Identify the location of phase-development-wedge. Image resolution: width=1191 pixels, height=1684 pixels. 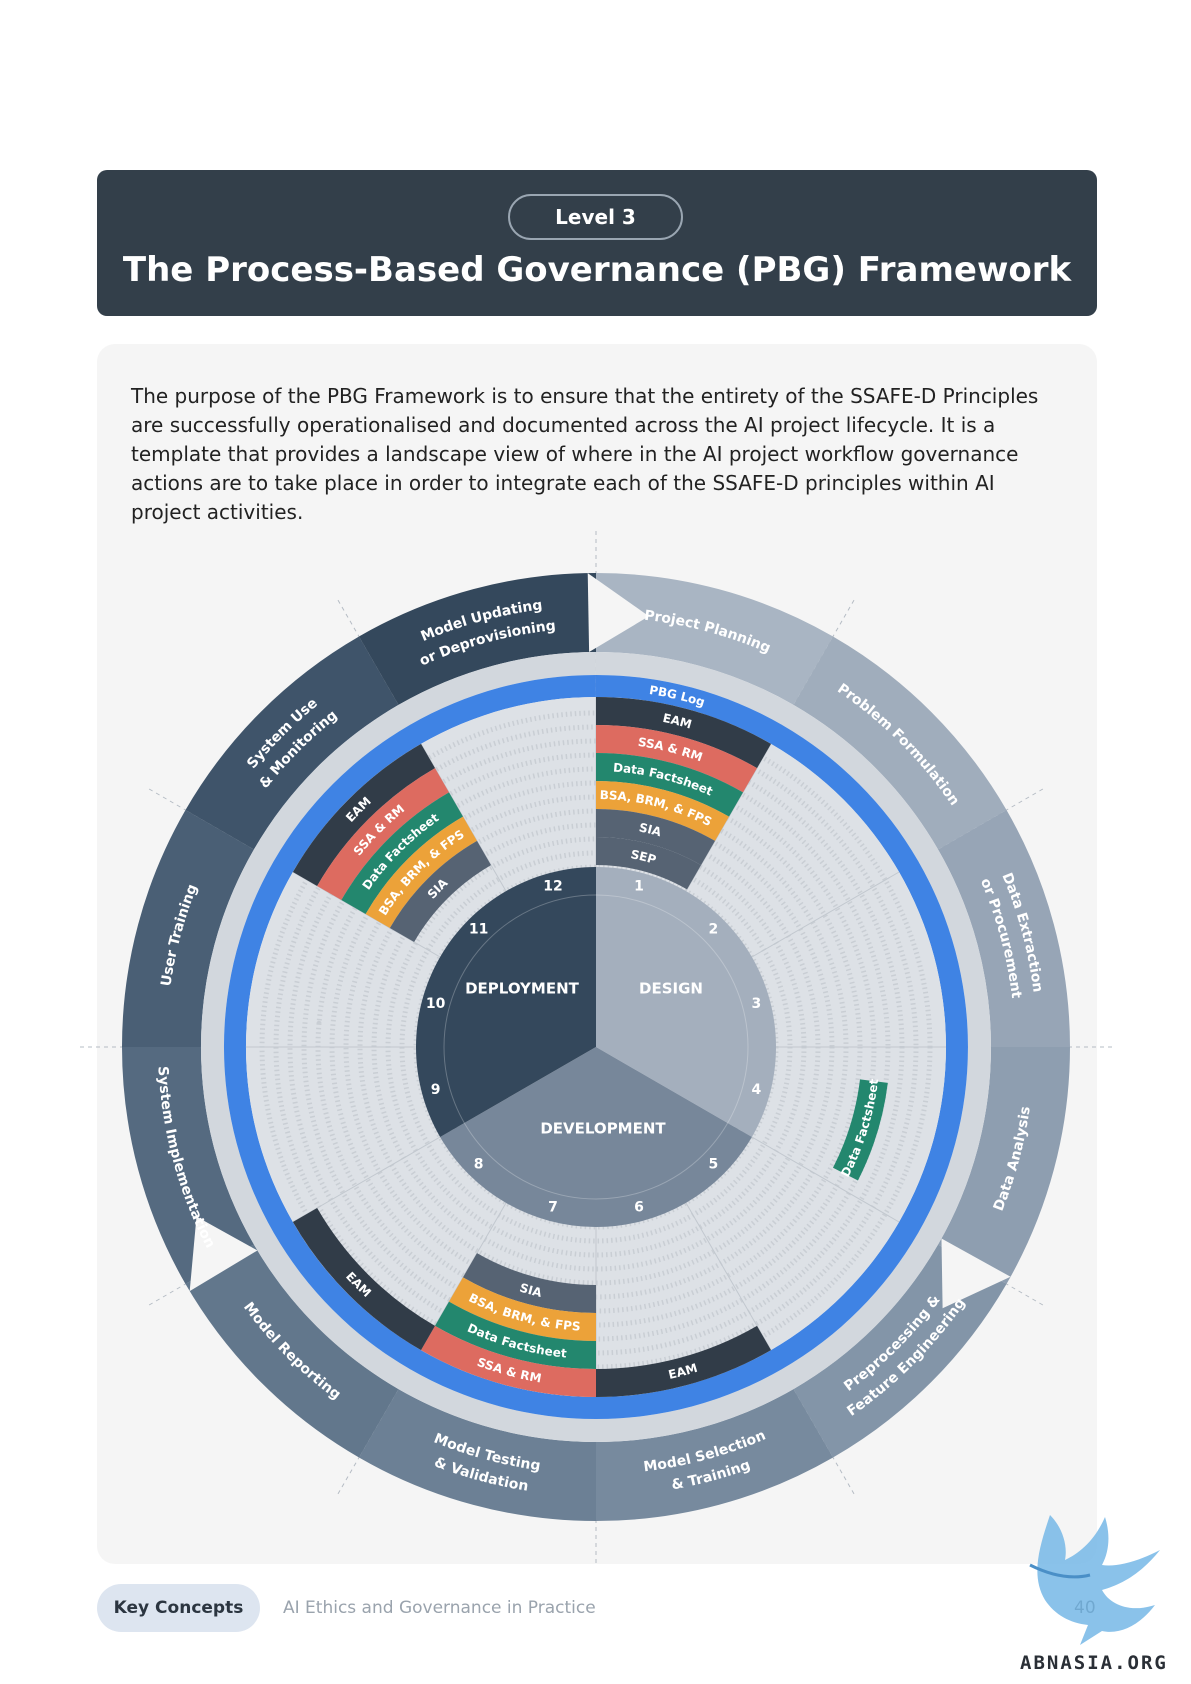
(596, 1137).